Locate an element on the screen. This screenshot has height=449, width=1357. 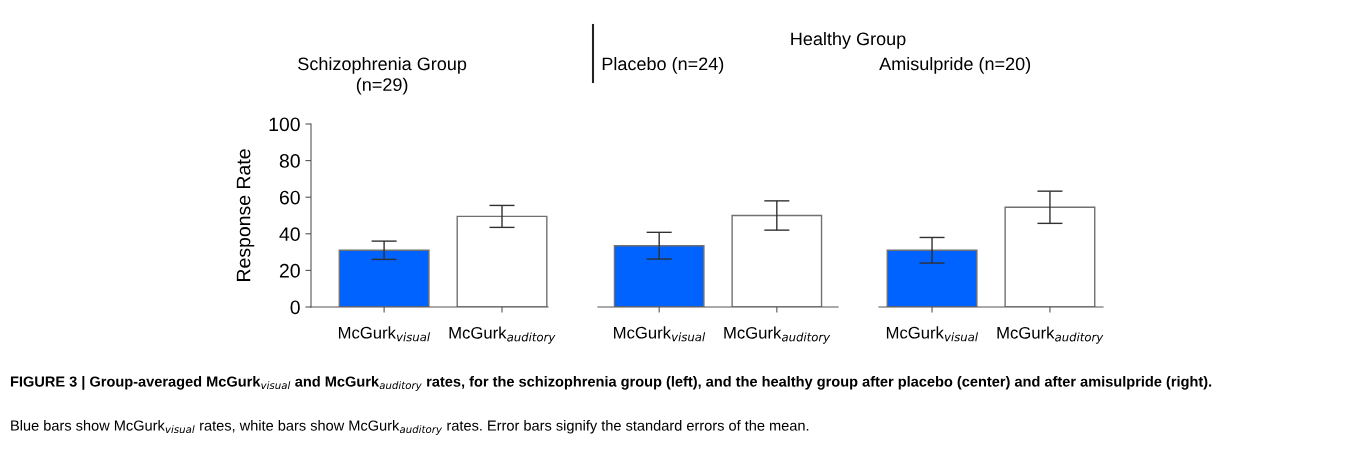
chart-title: Amisulpride (n=20) is located at coordinates (955, 65).